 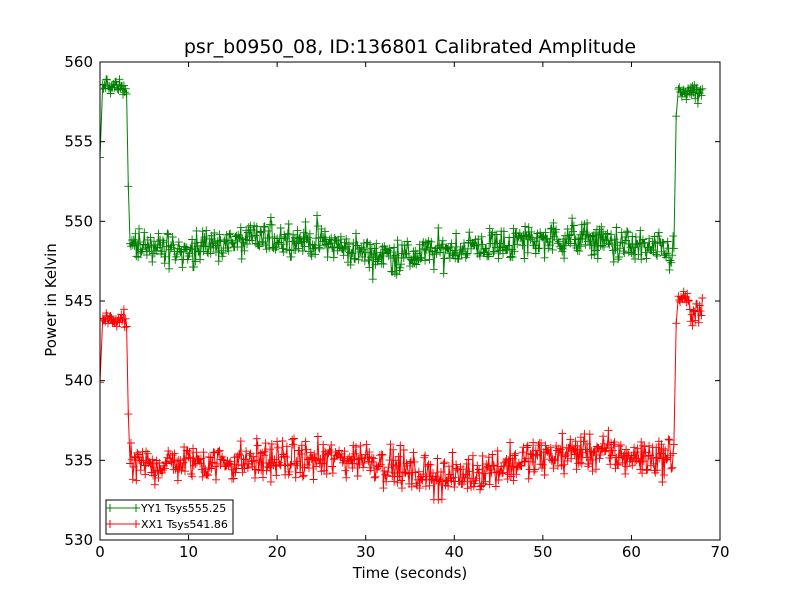 What do you see at coordinates (410, 573) in the screenshot?
I see `x-axis-label: Time (seconds)` at bounding box center [410, 573].